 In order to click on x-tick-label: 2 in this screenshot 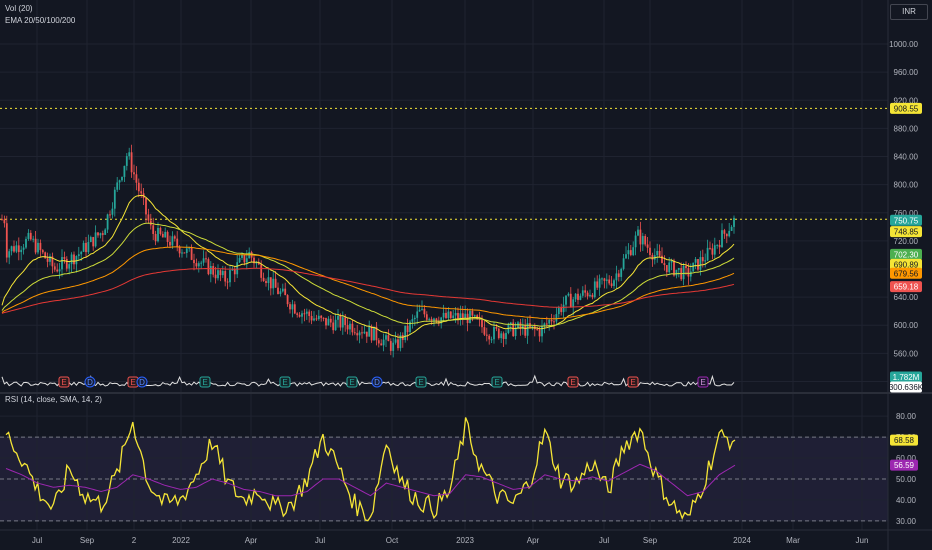, I will do `click(134, 540)`.